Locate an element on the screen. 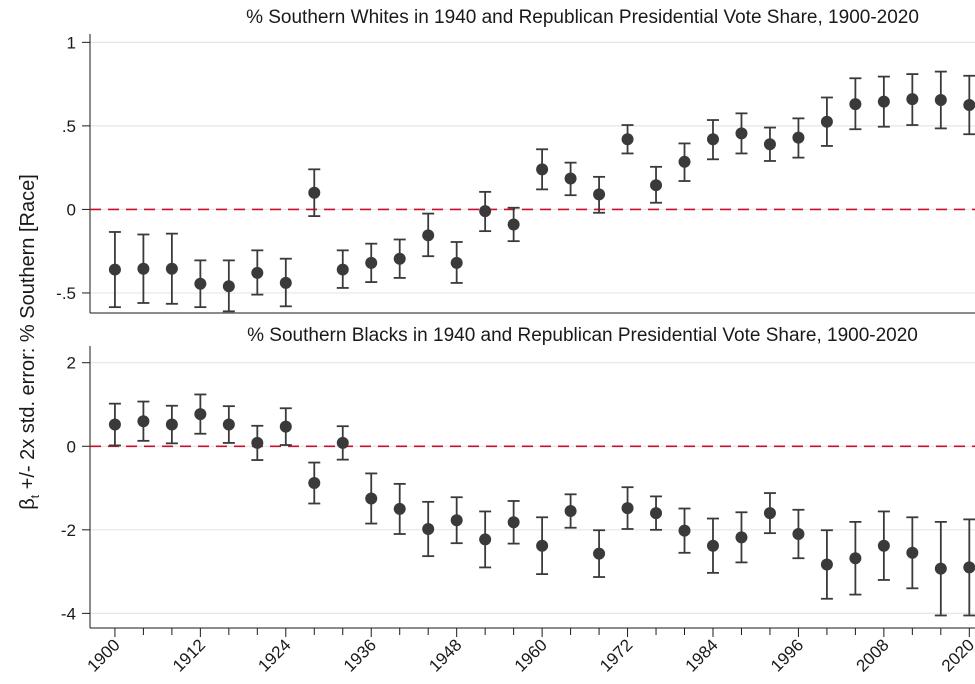 The image size is (975, 684). y-axis-label-text: +/- 2x std. error: % Southern [Race] is located at coordinates (28, 334).